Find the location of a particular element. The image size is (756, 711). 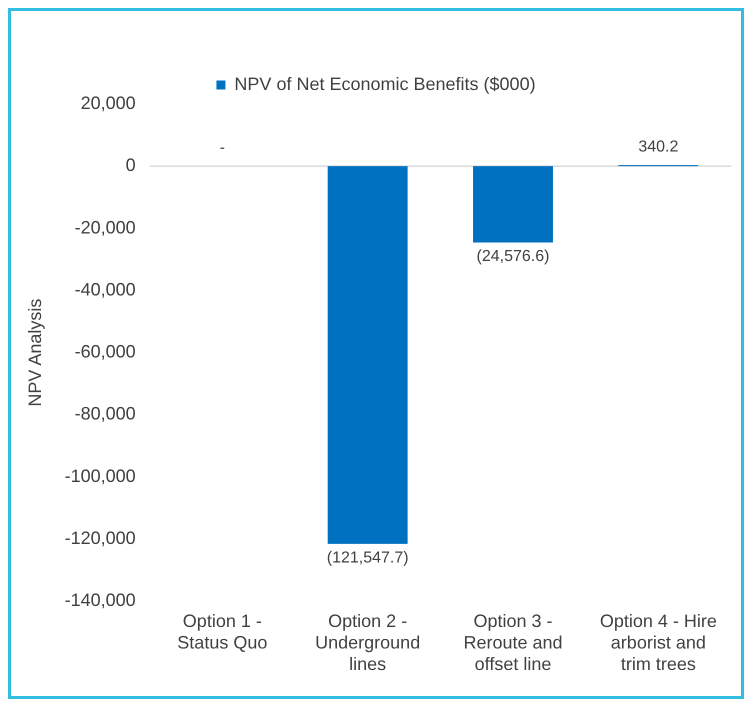

data-label: (24,576.6) is located at coordinates (513, 256).